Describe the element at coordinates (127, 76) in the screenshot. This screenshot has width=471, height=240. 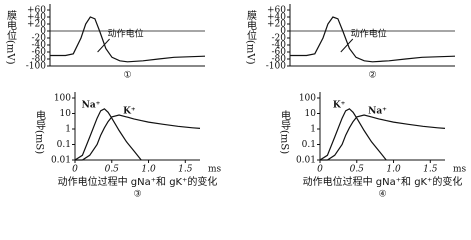
I see `panel-label: ①` at that location.